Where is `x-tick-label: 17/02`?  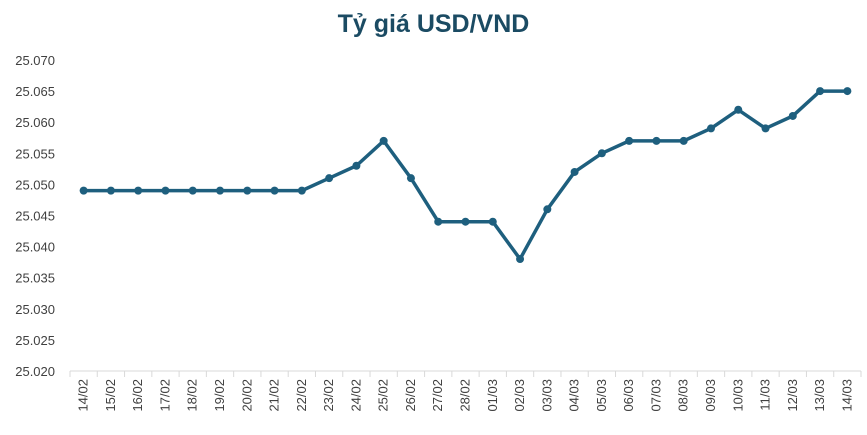
x-tick-label: 17/02 is located at coordinates (164, 395).